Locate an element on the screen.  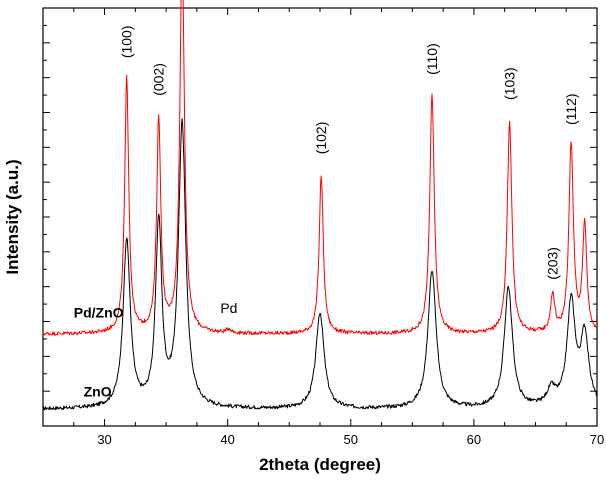
peak-annotation: (110) is located at coordinates (432, 59).